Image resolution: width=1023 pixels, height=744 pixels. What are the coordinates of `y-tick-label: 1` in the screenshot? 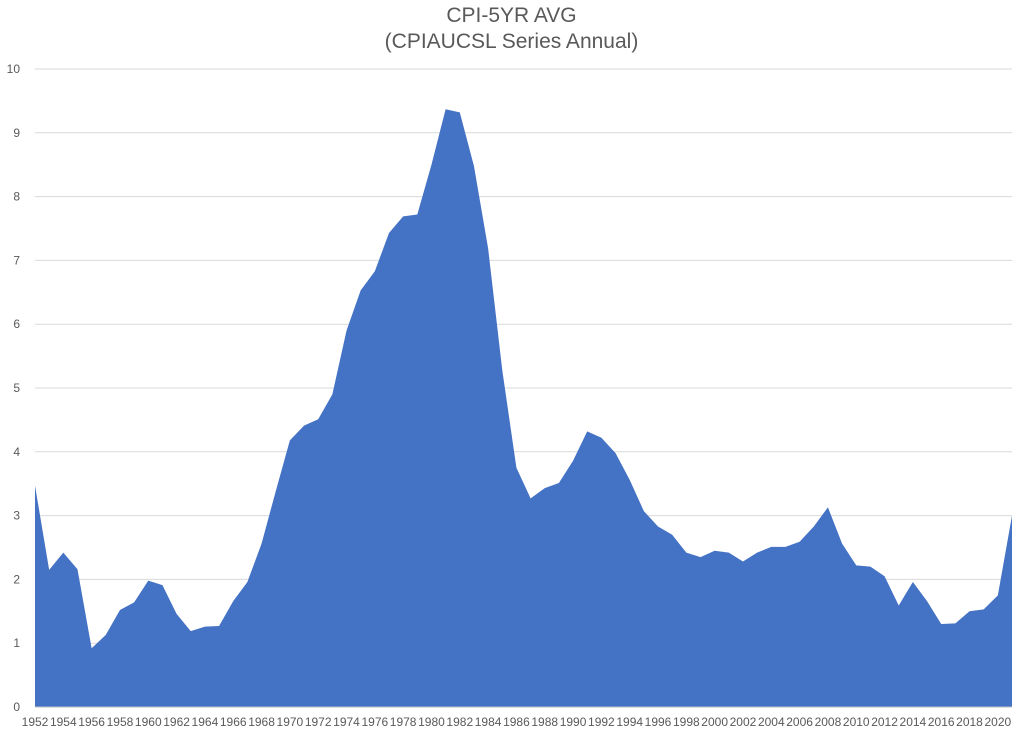 It's located at (16, 643).